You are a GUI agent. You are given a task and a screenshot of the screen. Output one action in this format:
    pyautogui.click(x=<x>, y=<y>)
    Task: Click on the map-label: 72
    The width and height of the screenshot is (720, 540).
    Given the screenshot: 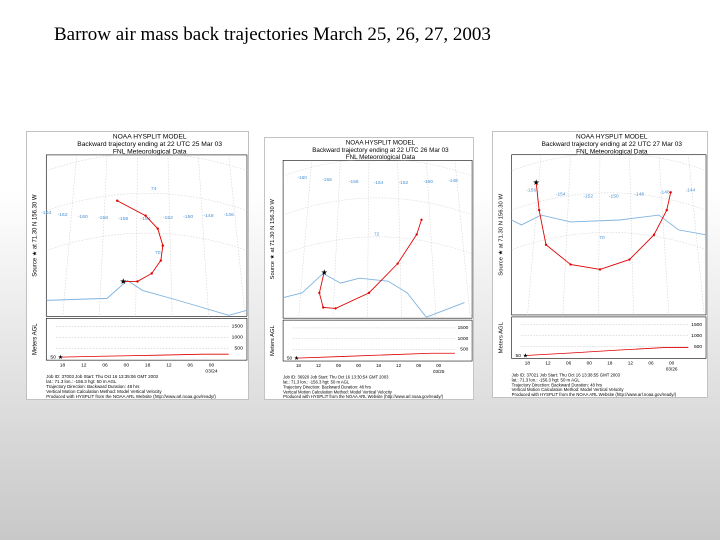 What is the action you would take?
    pyautogui.click(x=377, y=235)
    